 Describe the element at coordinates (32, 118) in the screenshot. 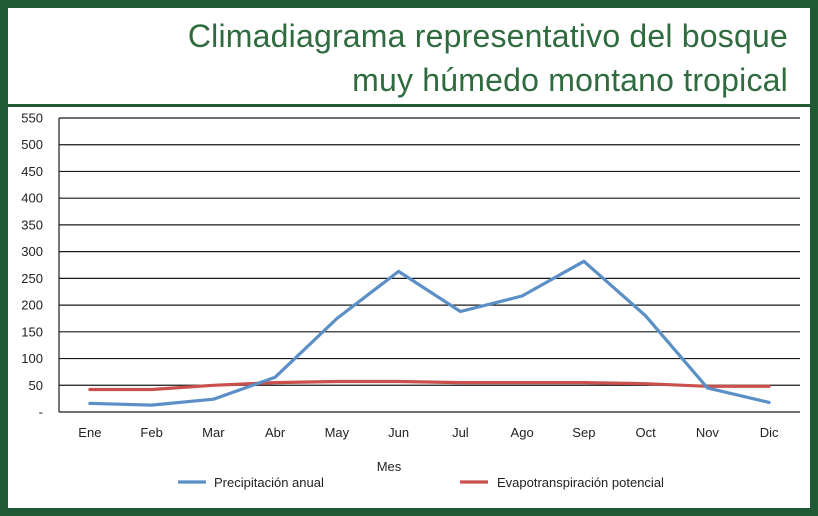

I see `y-tick-label: 550` at that location.